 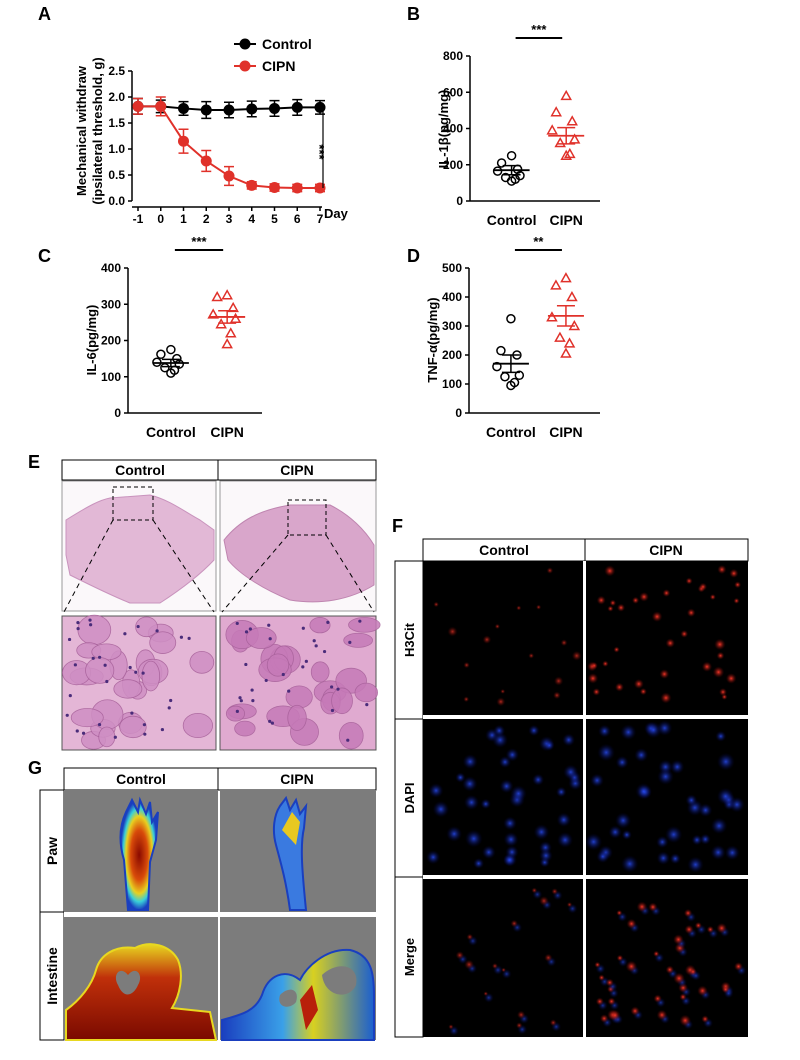 I want to click on chart-c-y-tick-label: 100, so click(x=111, y=377).